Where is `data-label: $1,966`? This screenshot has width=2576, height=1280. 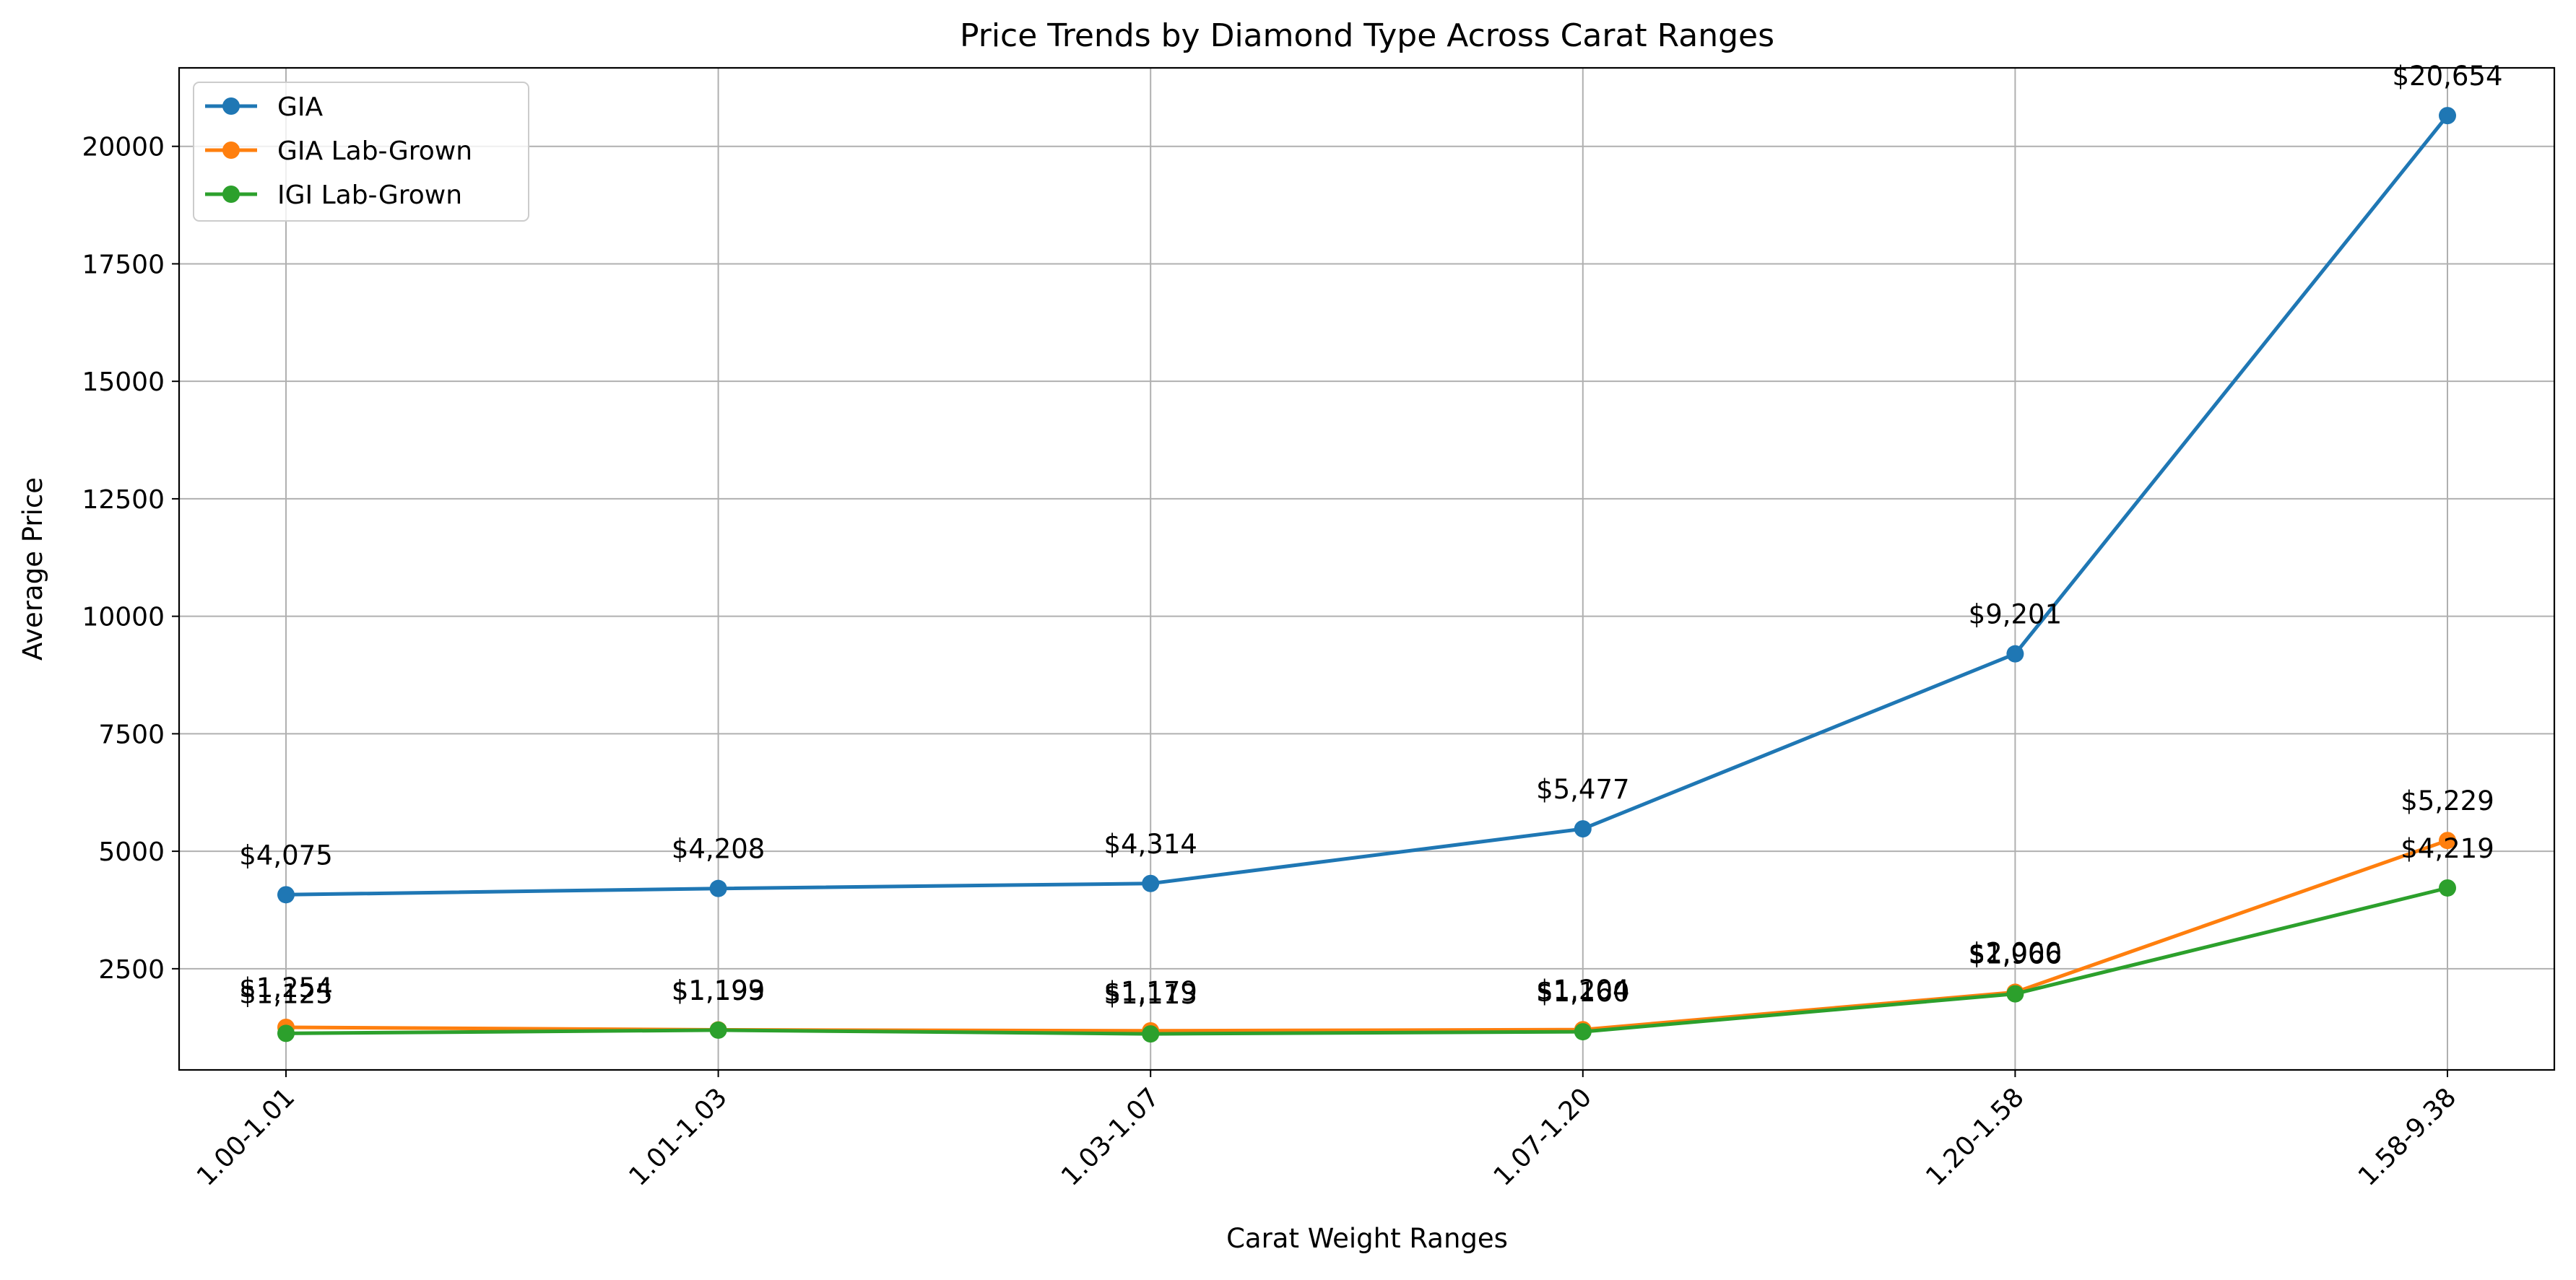
data-label: $1,966 is located at coordinates (2015, 954).